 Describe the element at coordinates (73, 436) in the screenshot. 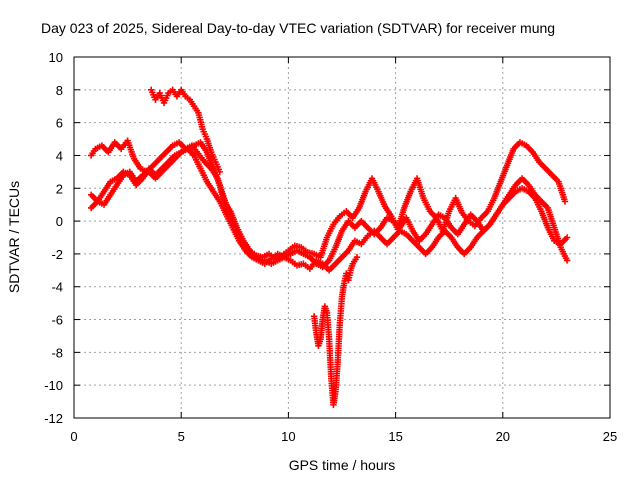

I see `x-tick-label: 0` at that location.